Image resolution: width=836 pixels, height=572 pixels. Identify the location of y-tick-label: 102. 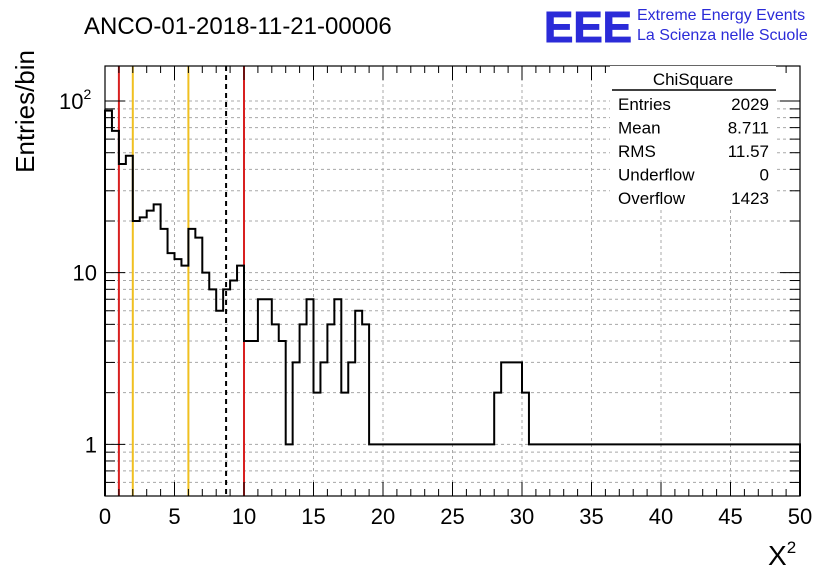
(75, 100).